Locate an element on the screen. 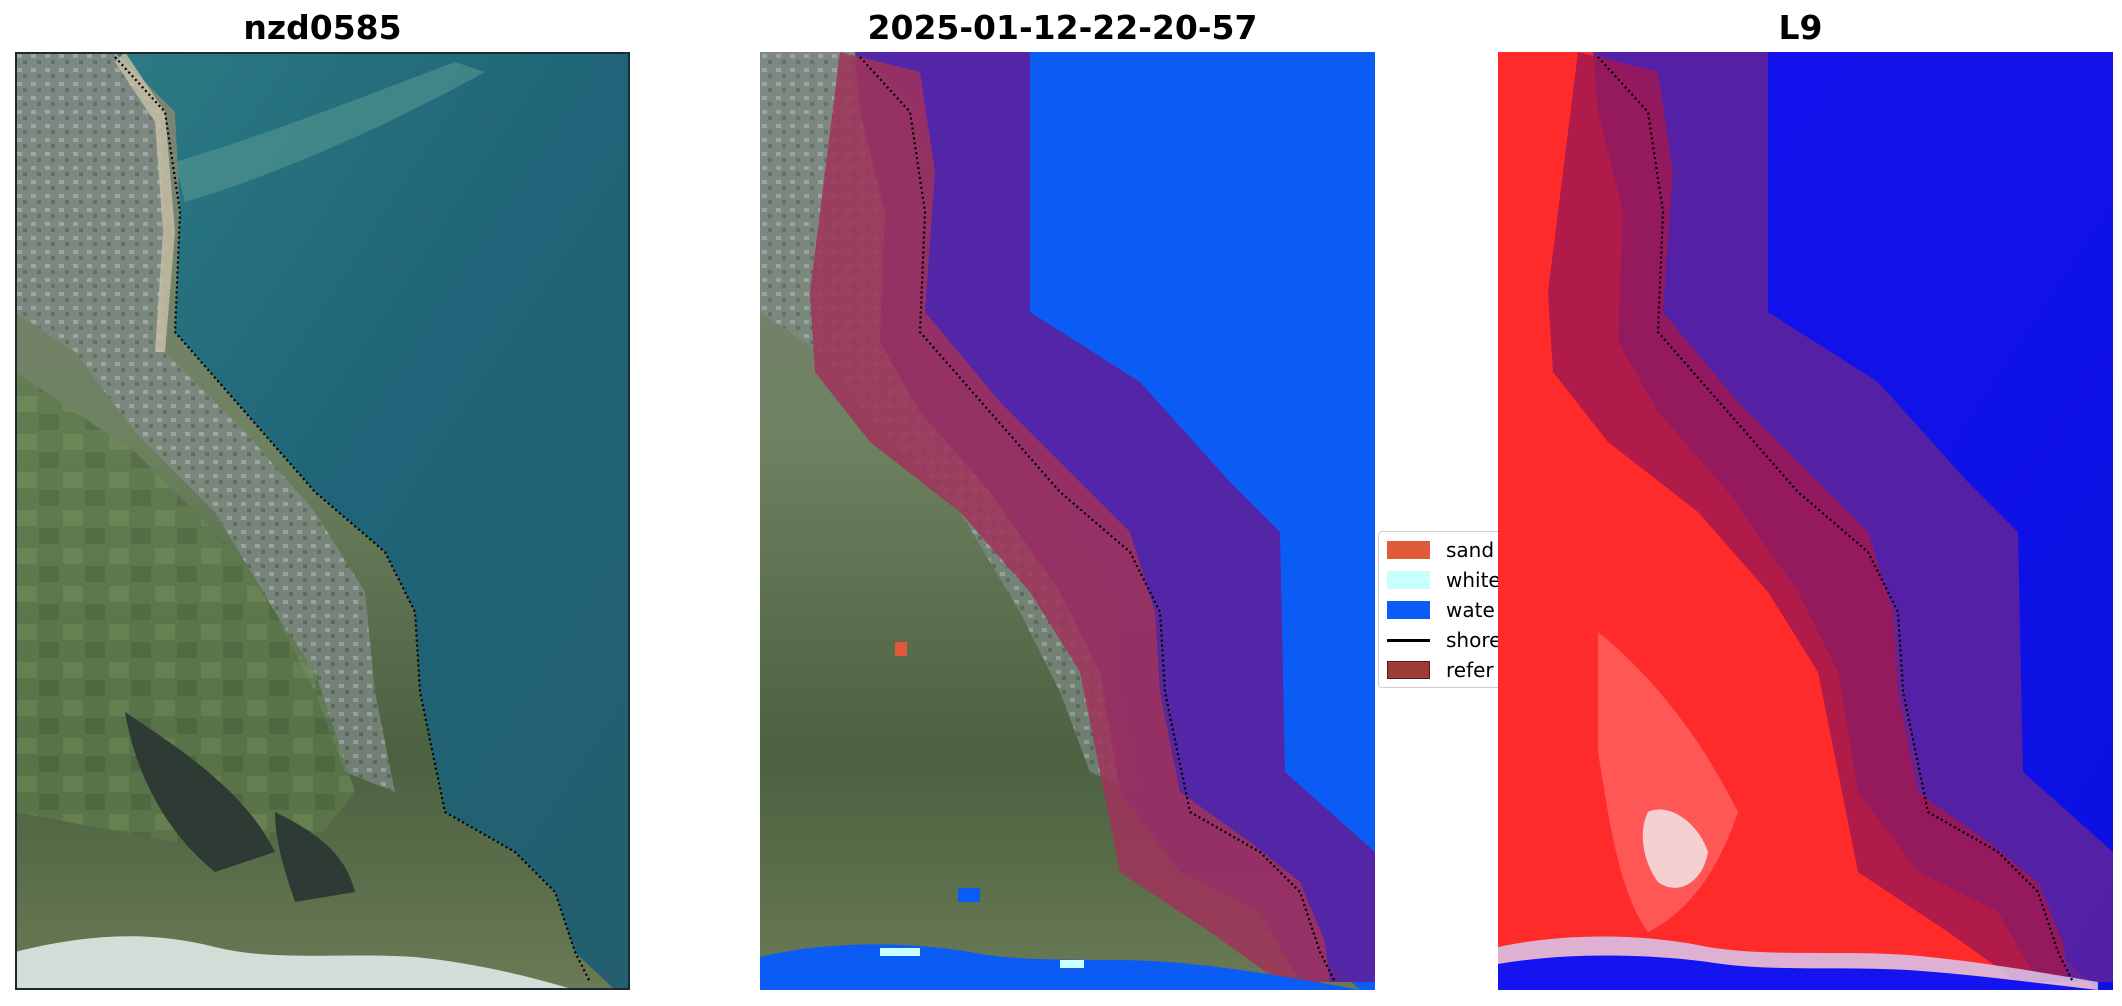  reference-swatch is located at coordinates (1408, 670).